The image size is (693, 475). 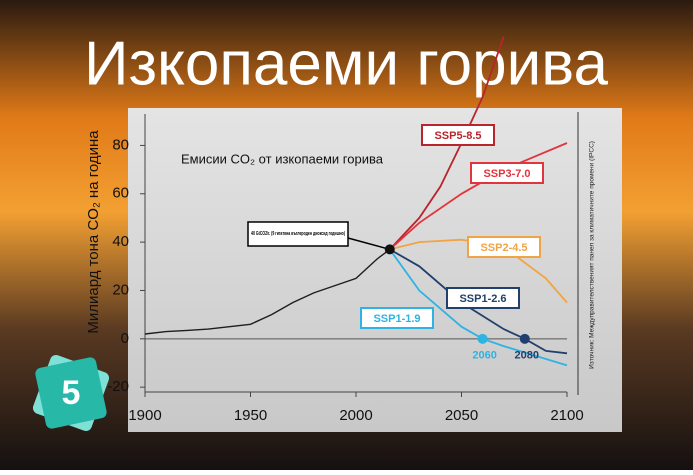 I want to click on callout-box, so click(x=298, y=234).